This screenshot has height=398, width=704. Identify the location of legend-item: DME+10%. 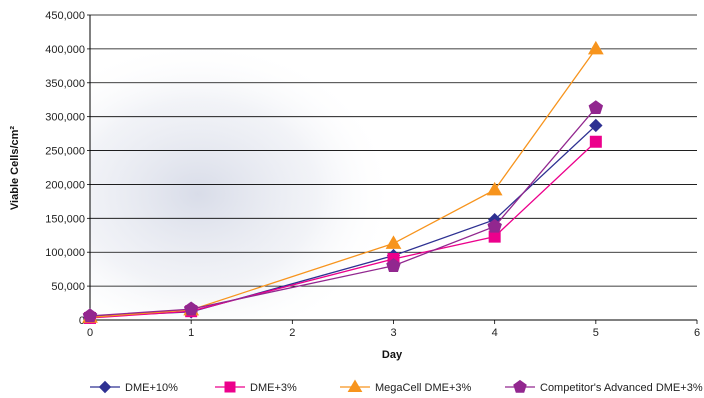
(134, 387).